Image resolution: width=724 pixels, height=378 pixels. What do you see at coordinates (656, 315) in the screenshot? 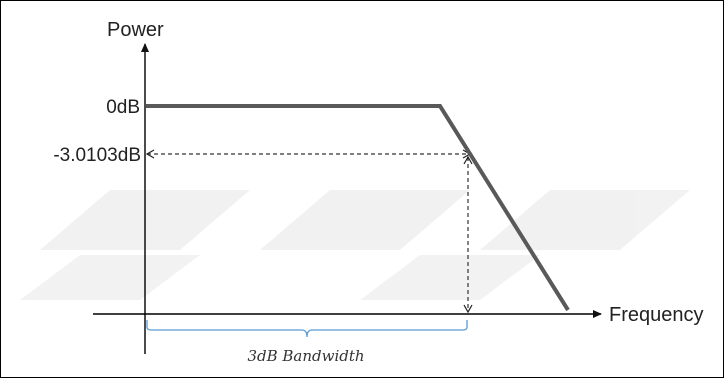
I see `x-axis-label: Frequency` at bounding box center [656, 315].